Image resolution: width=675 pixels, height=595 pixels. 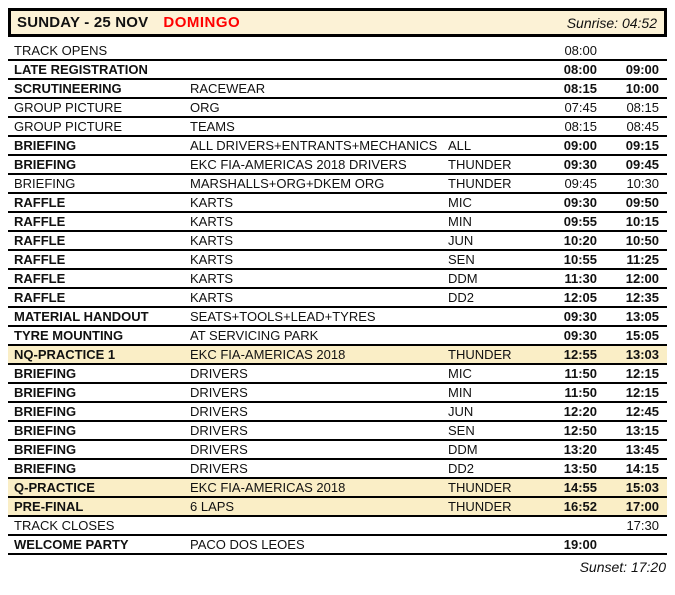 I want to click on table-row: TRACK CLOSES 17:30, so click(x=337, y=526).